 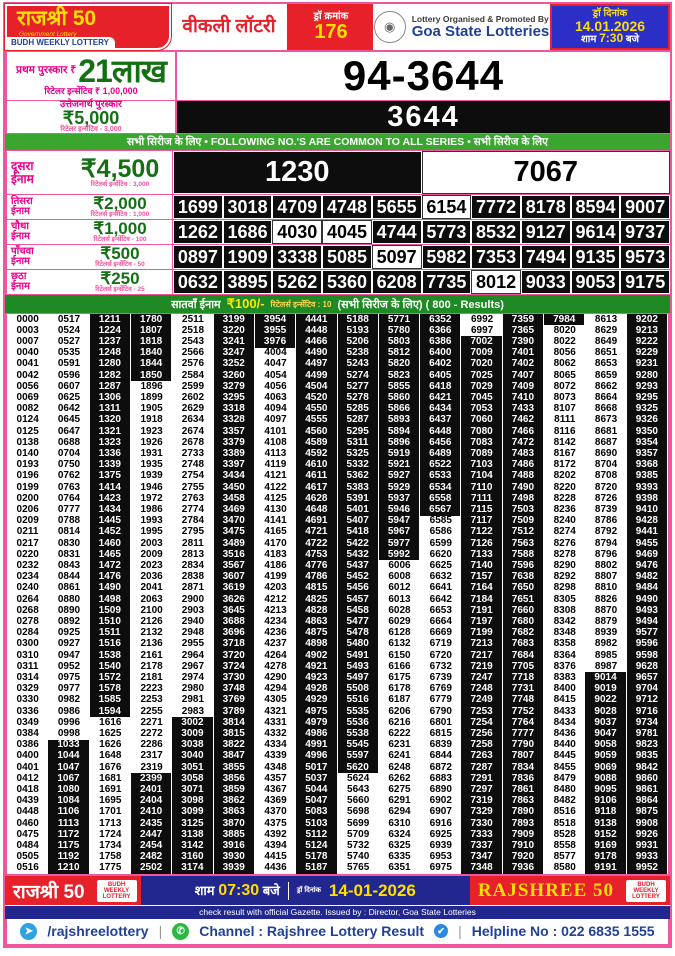 I want to click on result-number-cell: 2599, so click(x=193, y=387).